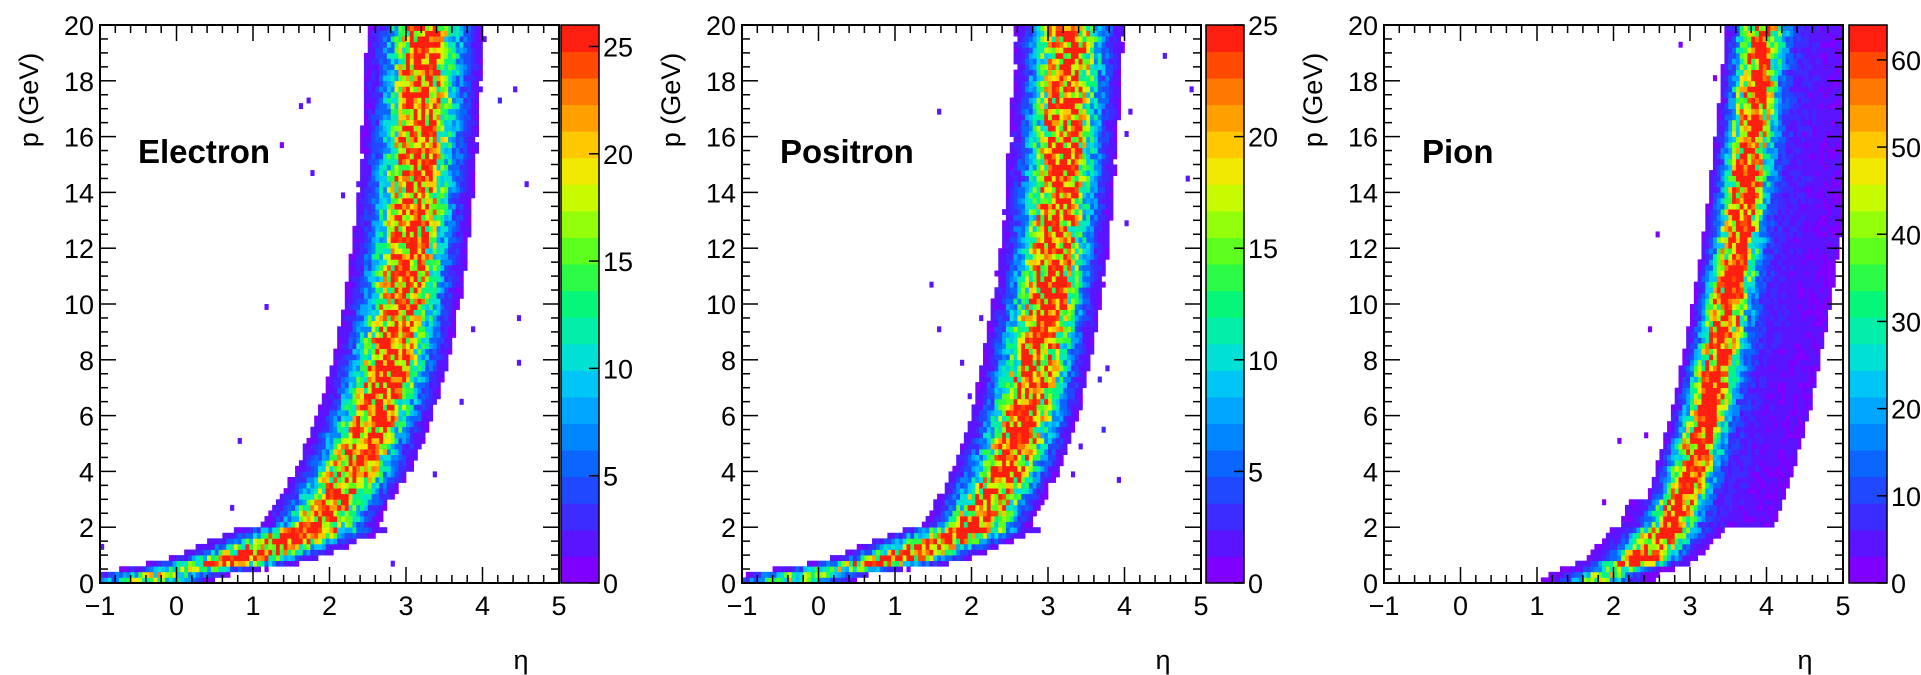 This screenshot has width=1921, height=675. I want to click on x-tick-label: −1, so click(100, 606).